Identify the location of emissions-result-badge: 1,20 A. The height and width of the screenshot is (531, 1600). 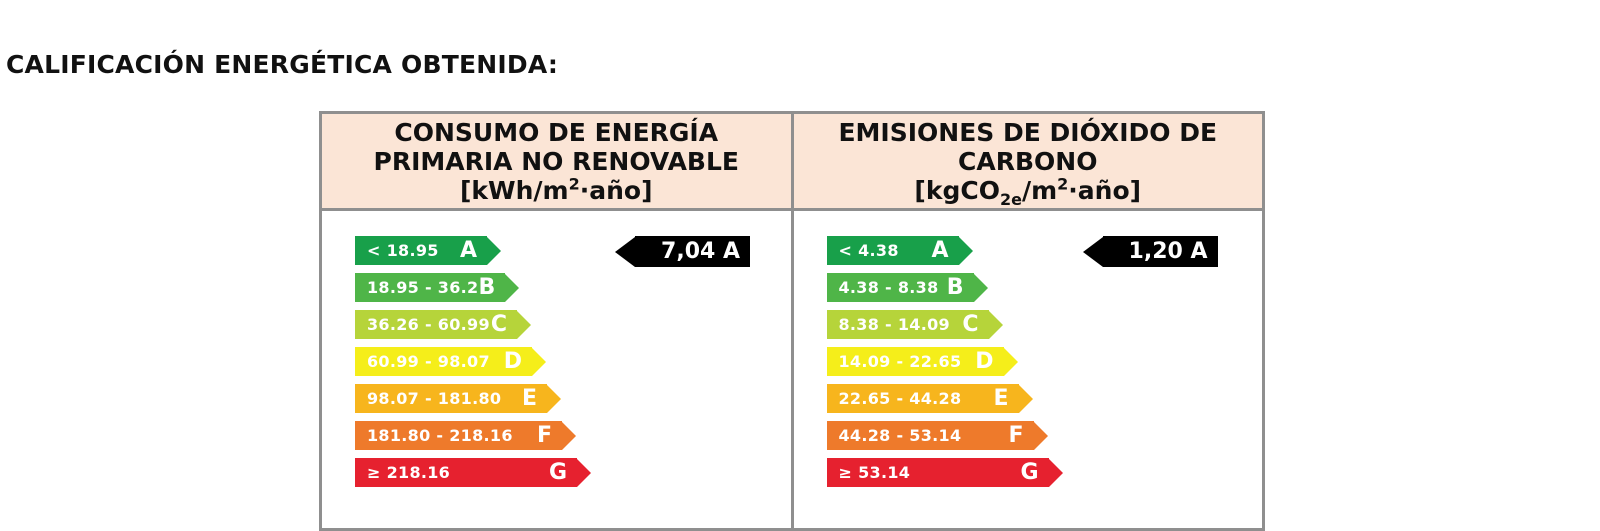
(1150, 251).